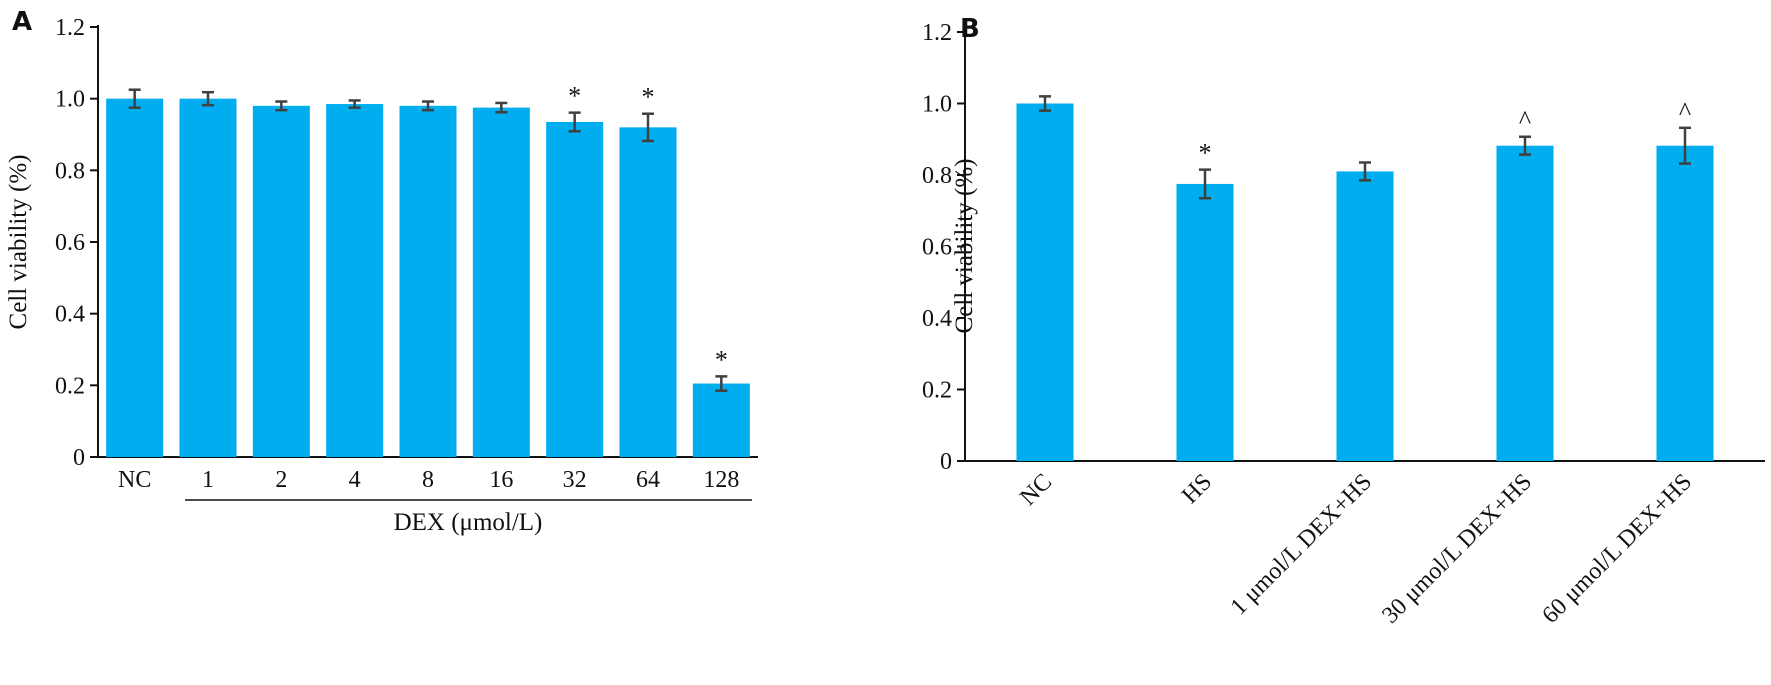 This screenshot has height=685, width=1771. Describe the element at coordinates (355, 480) in the screenshot. I see `x-tick-label: 4` at that location.